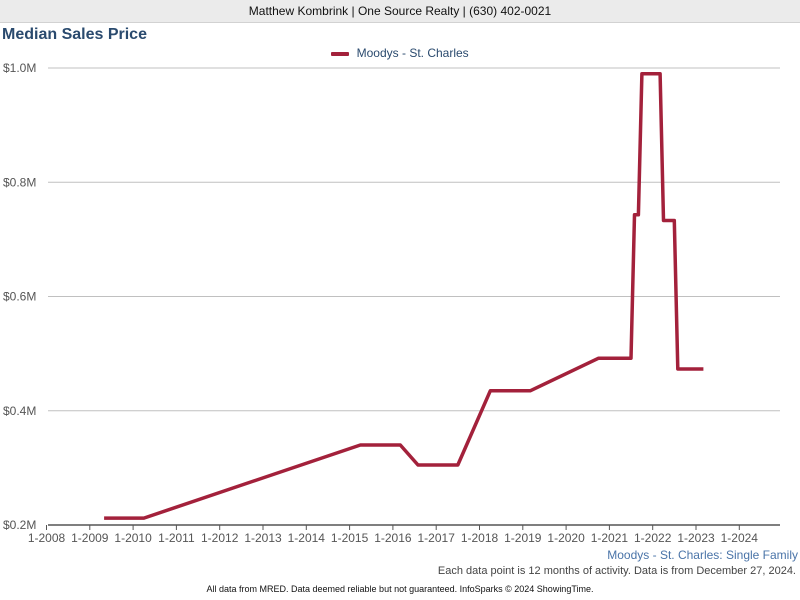 The height and width of the screenshot is (600, 800). What do you see at coordinates (340, 53) in the screenshot?
I see `legend-line-swatch-icon` at bounding box center [340, 53].